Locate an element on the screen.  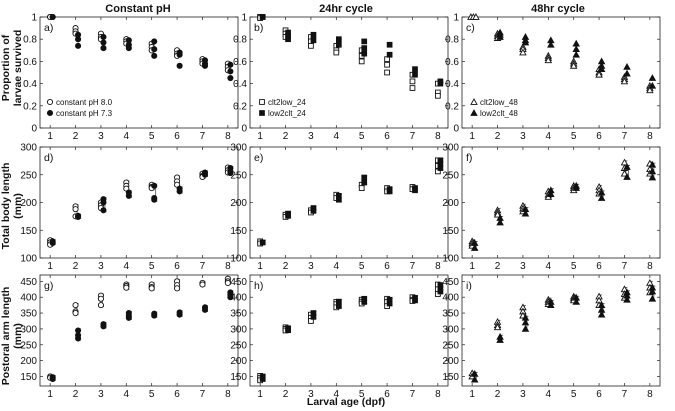
row-label-survival-line1: Proportion of is located at coordinates (6, 67).